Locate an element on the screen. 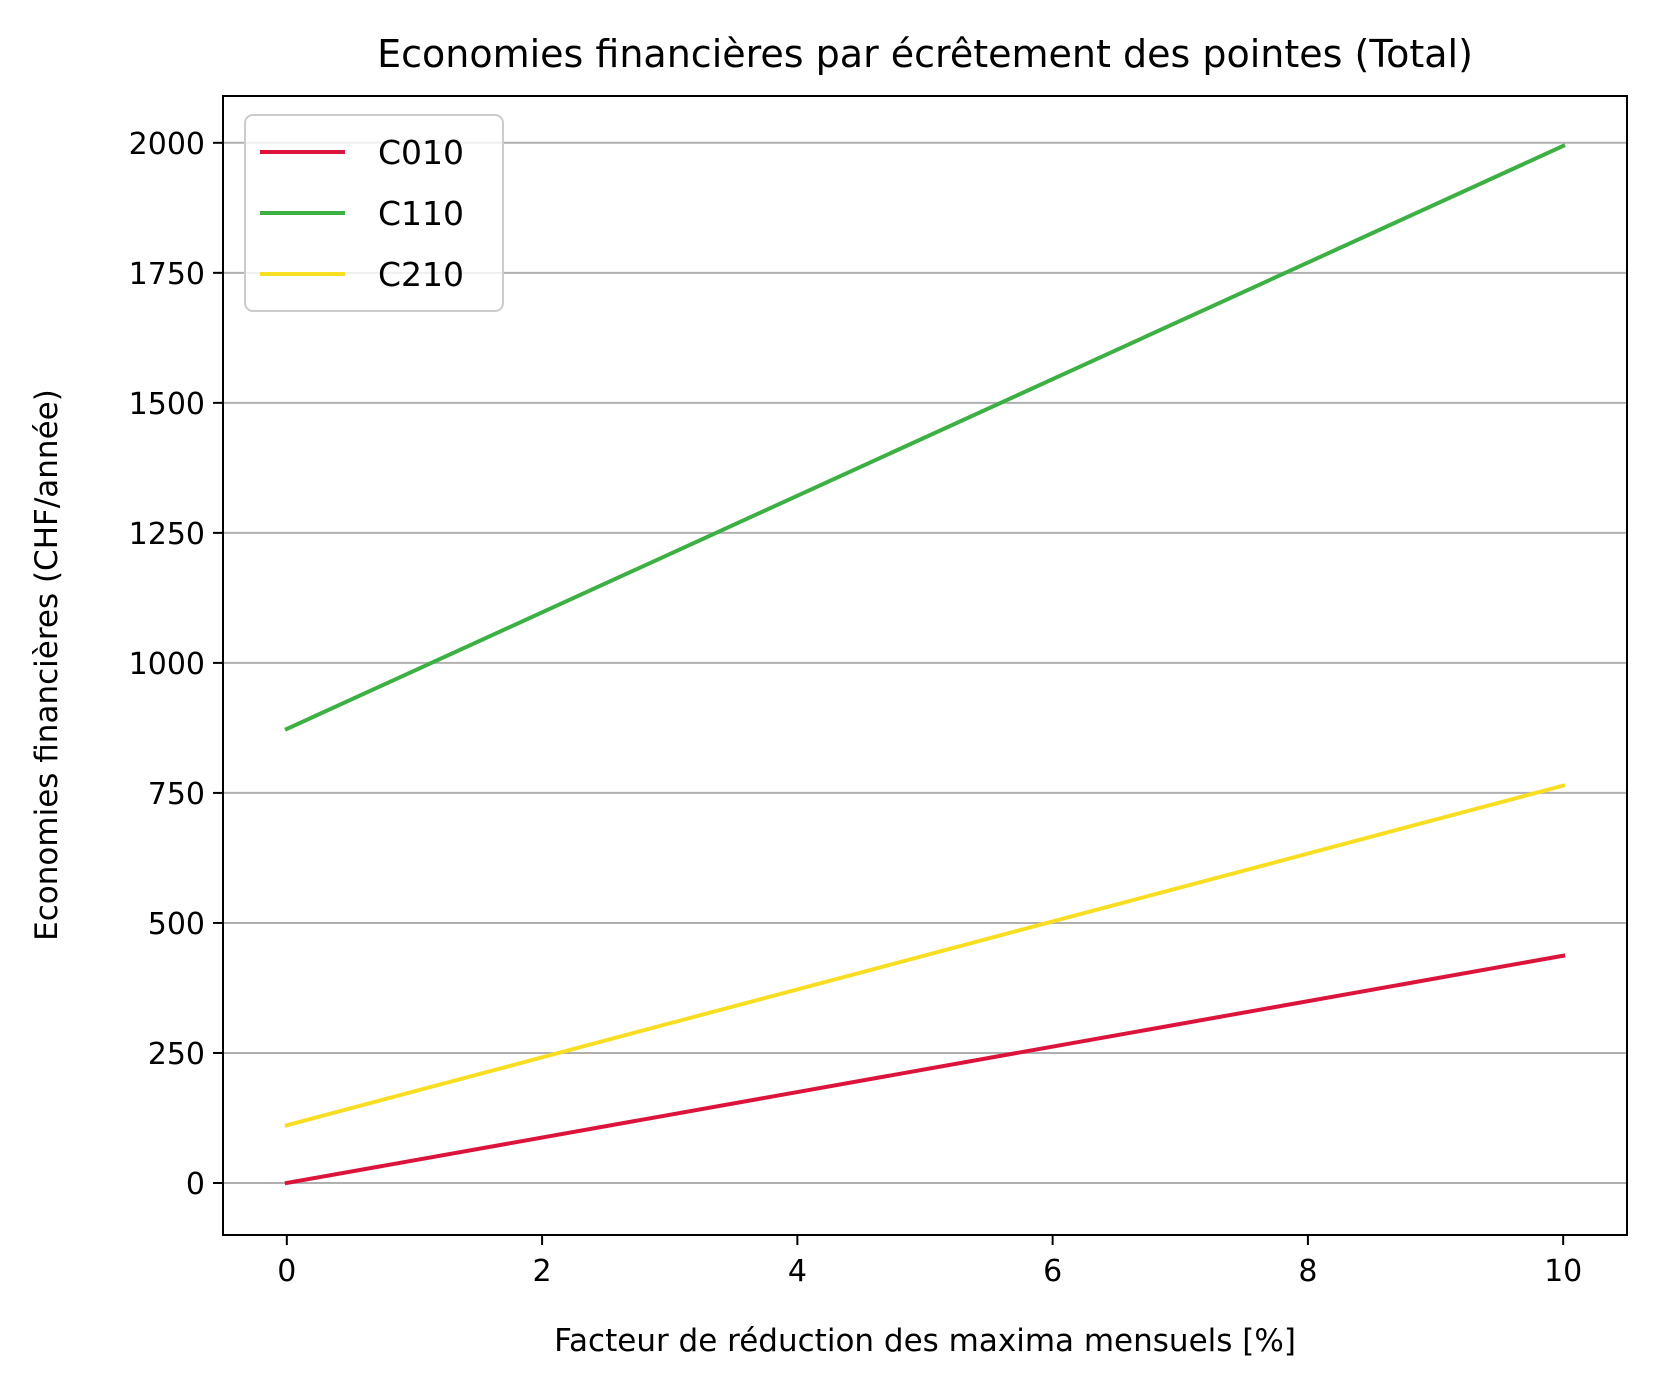 Image resolution: width=1670 pixels, height=1387 pixels. x-tick-label: 6 is located at coordinates (1052, 1271).